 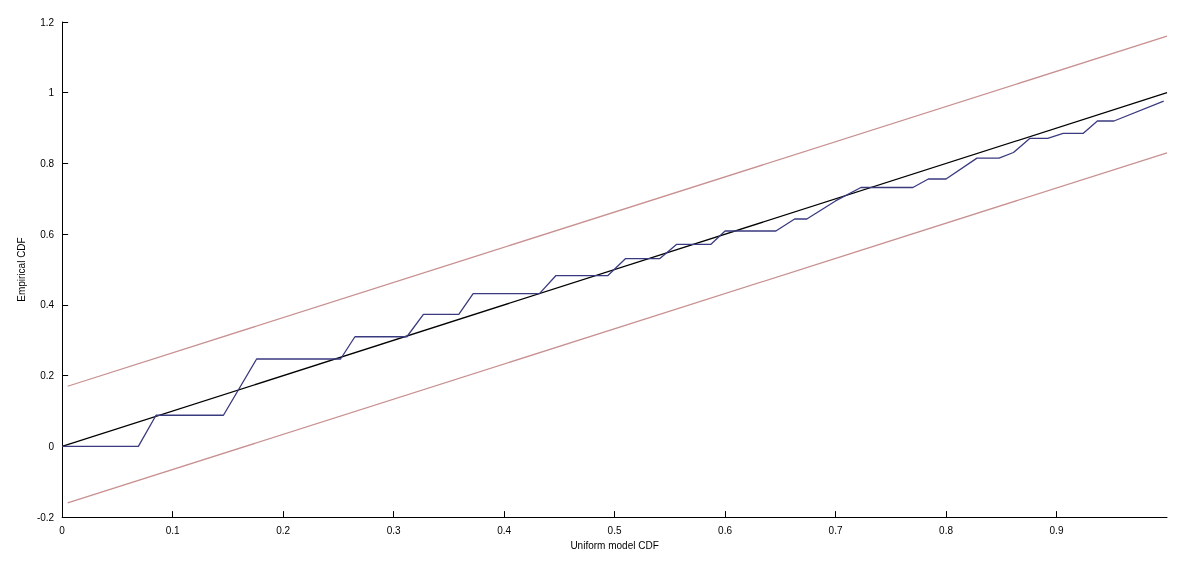 What do you see at coordinates (946, 530) in the screenshot?
I see `x-tick-label: 0.8` at bounding box center [946, 530].